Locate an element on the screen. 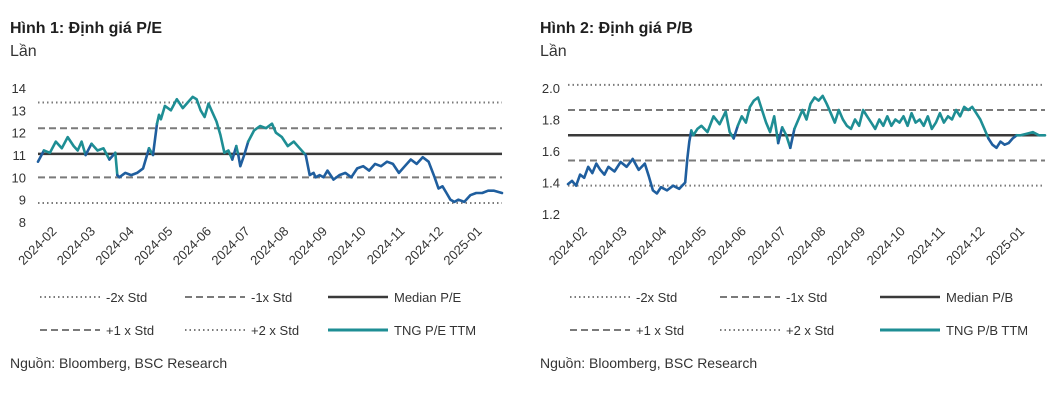 This screenshot has height=406, width=1050. y-tick-label: 1.4 is located at coordinates (551, 183).